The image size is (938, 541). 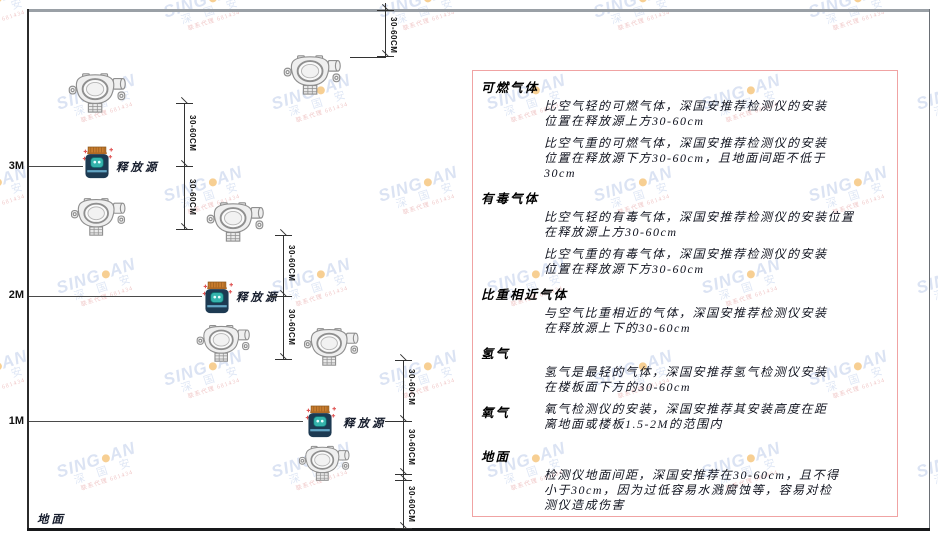 I want to click on panel-section: 氢气氢气是最轻的气体，深国安推荐氢气检测仪安装 在楼板面下方的30-60cm, so click(x=684, y=369).